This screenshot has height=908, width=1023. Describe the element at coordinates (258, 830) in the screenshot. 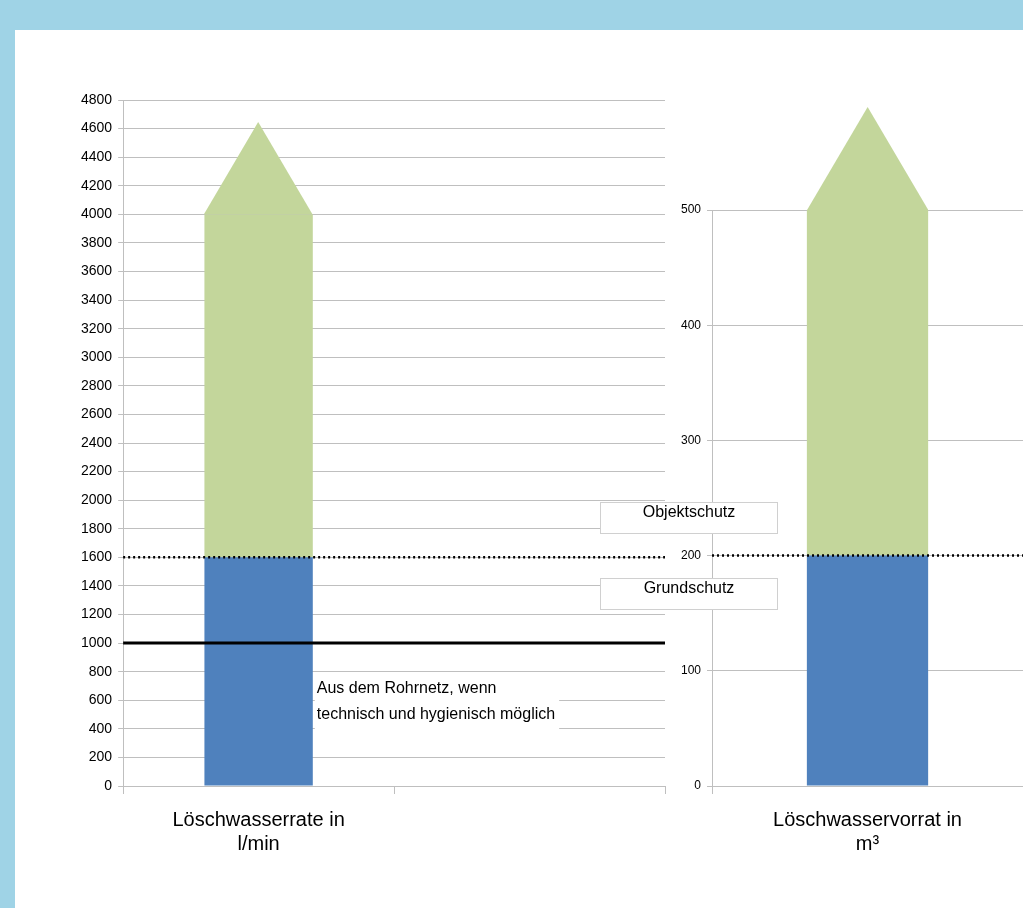

I see `x-tick-label: Löschwasserrate in l/min` at that location.